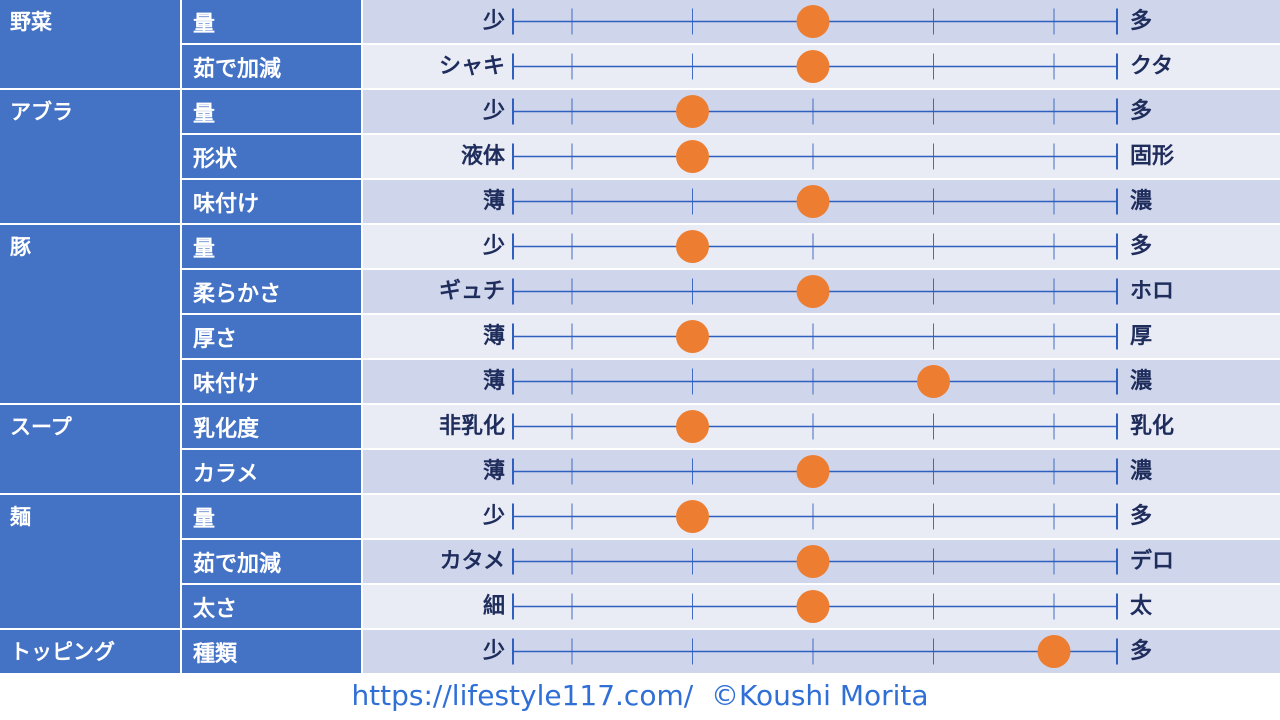 The width and height of the screenshot is (1280, 720). I want to click on item-label: 太さ, so click(271, 606).